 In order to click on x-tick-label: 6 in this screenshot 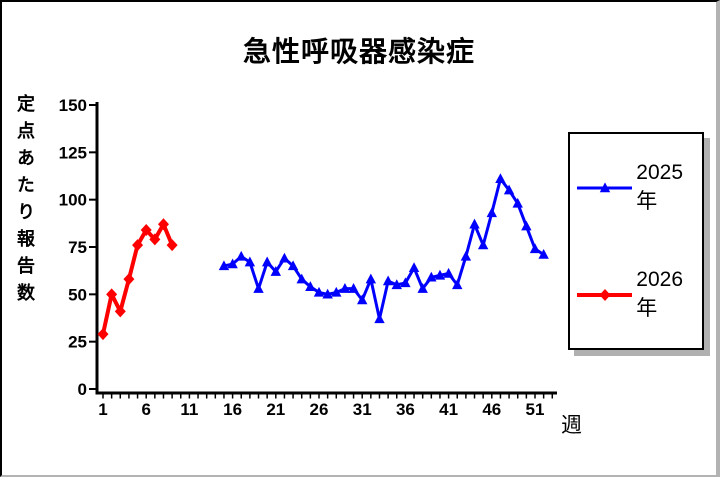, I will do `click(145, 409)`.